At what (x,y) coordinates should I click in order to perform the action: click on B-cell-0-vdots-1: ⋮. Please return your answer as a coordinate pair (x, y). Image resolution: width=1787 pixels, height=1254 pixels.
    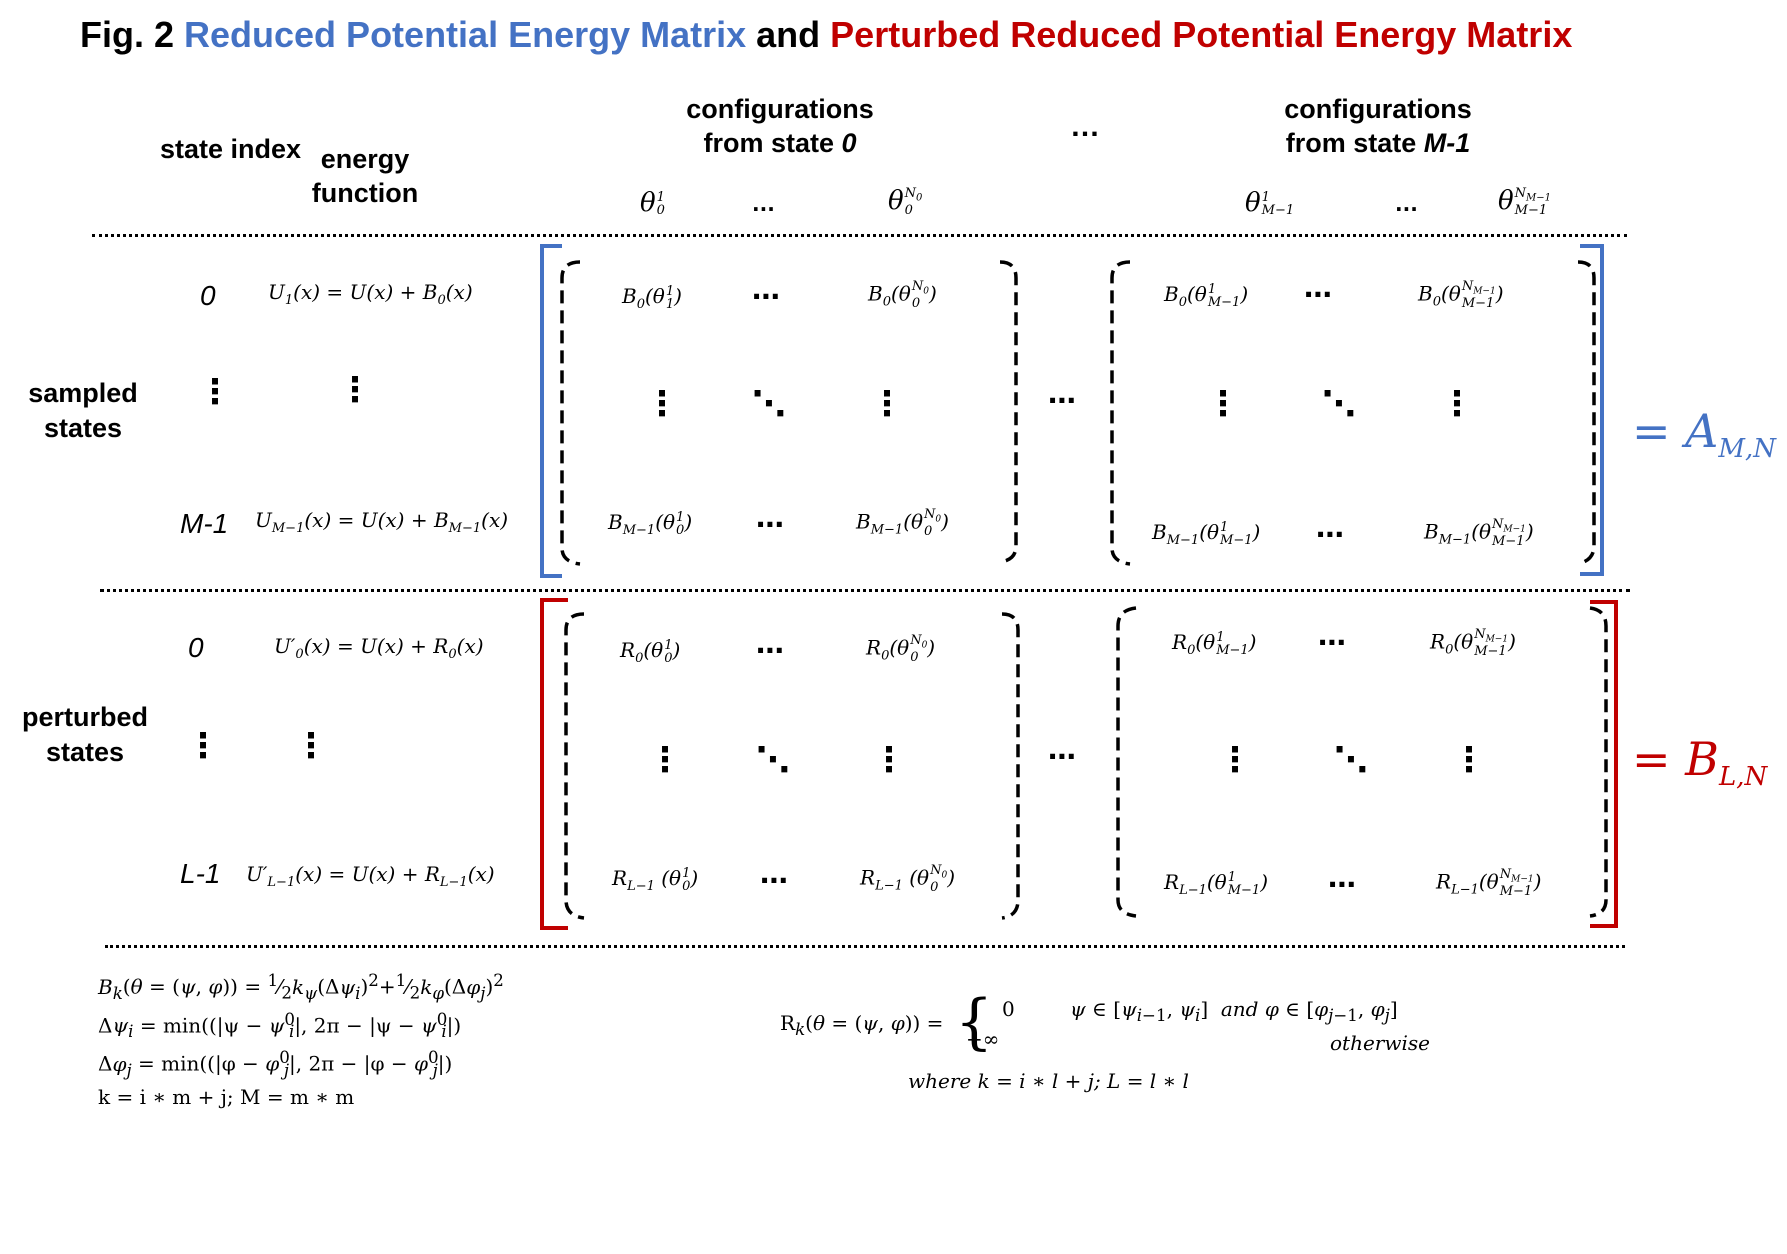
    Looking at the image, I should click on (665, 760).